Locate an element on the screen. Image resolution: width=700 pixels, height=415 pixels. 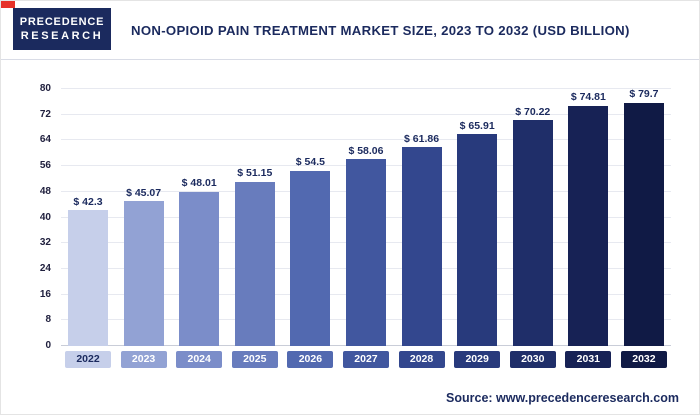
y-tick-label: 80 is located at coordinates (45, 88).